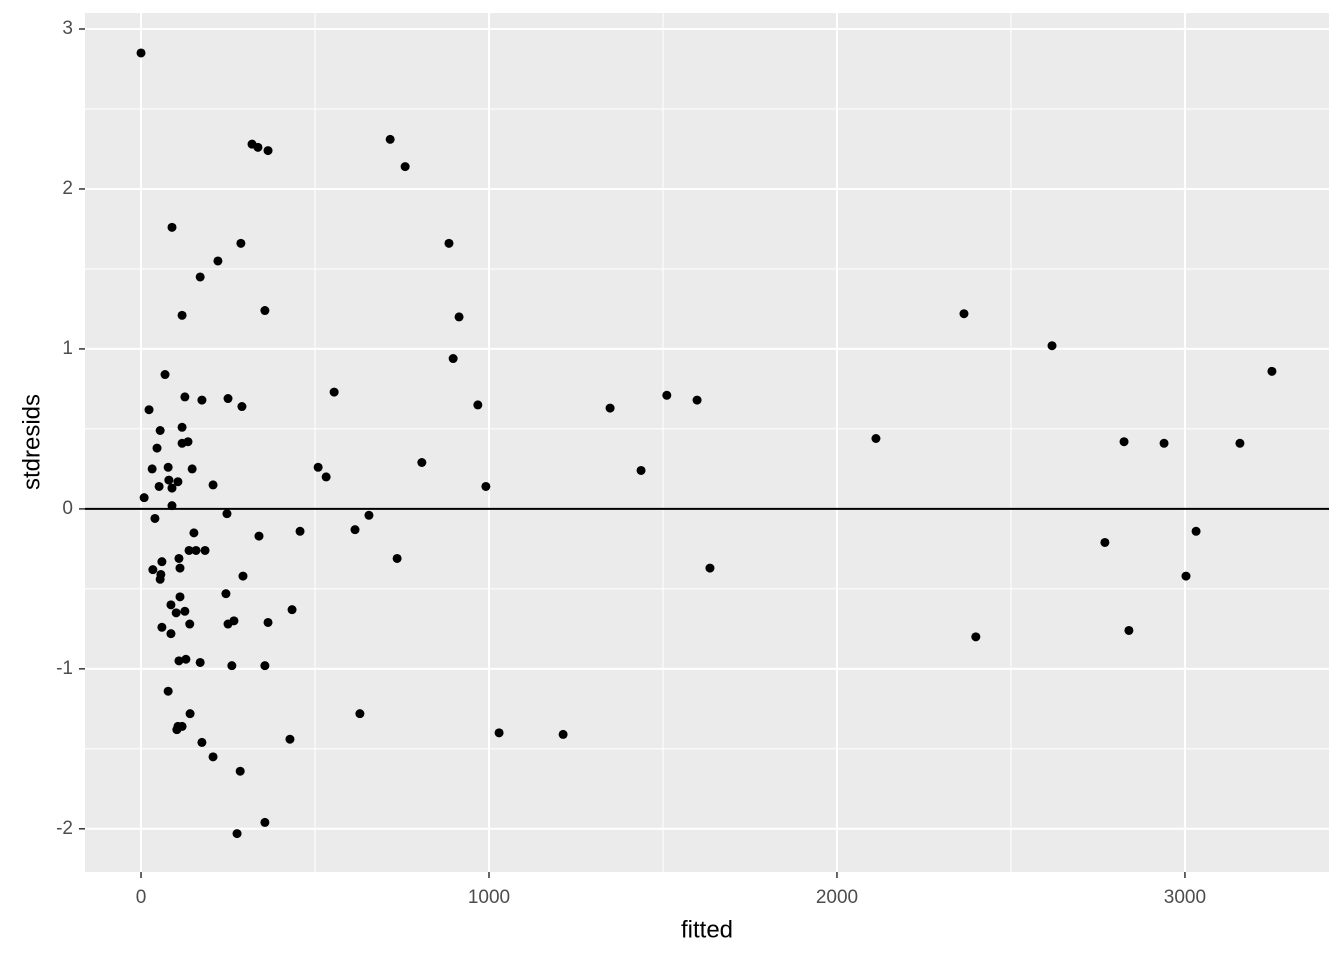  Describe the element at coordinates (67, 28) in the screenshot. I see `y-tick-label: 3` at that location.